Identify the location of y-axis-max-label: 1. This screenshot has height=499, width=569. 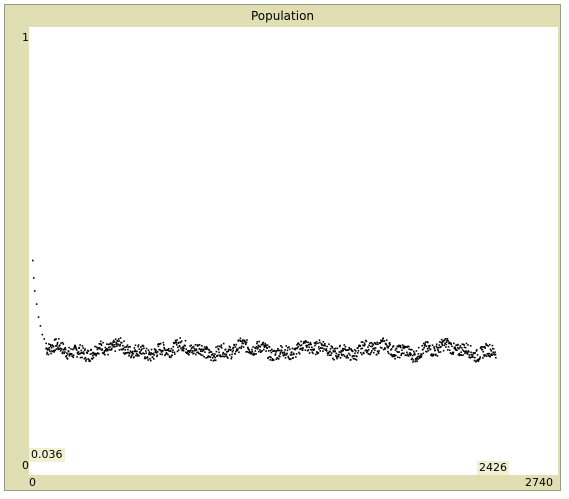
(25, 37).